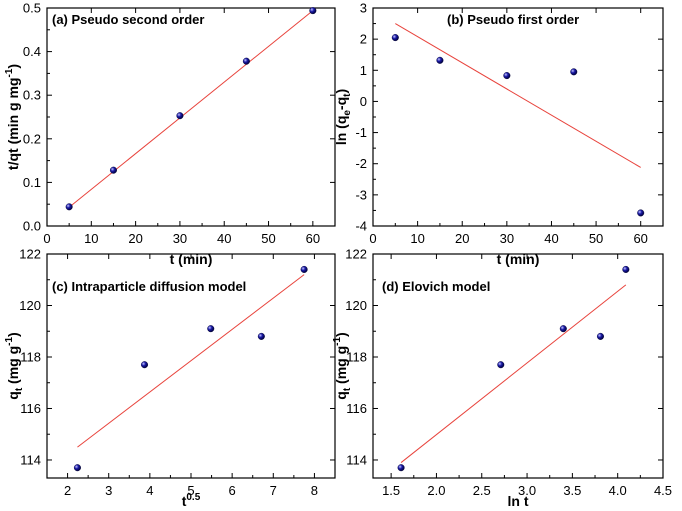 This screenshot has height=511, width=682. Describe the element at coordinates (518, 259) in the screenshot. I see `x-axis-label: t (min)` at that location.